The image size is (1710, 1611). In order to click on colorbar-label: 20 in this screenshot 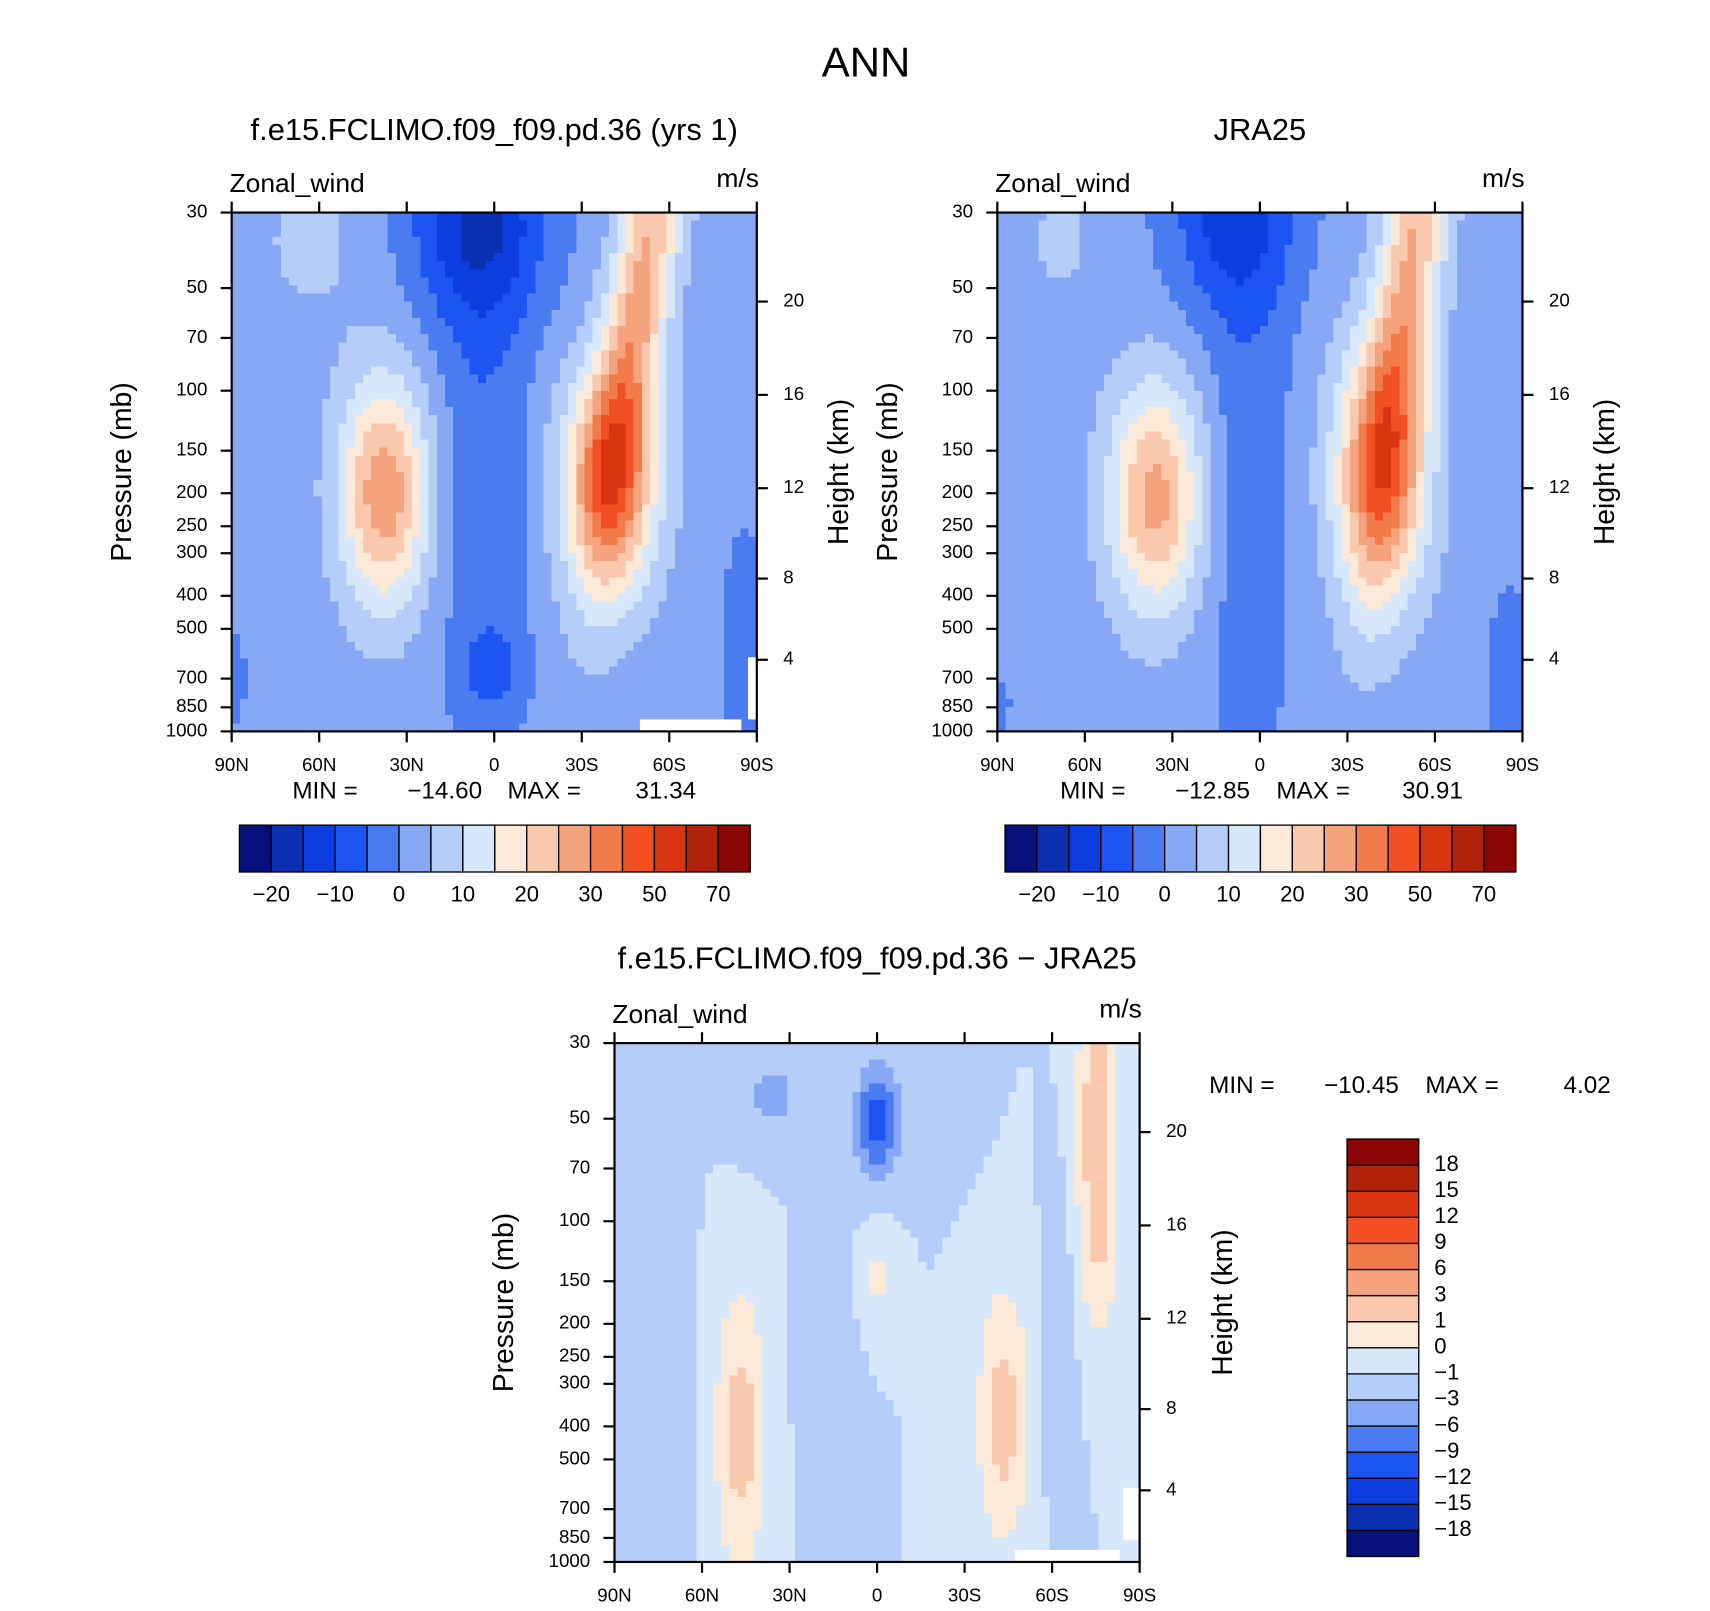, I will do `click(526, 894)`.